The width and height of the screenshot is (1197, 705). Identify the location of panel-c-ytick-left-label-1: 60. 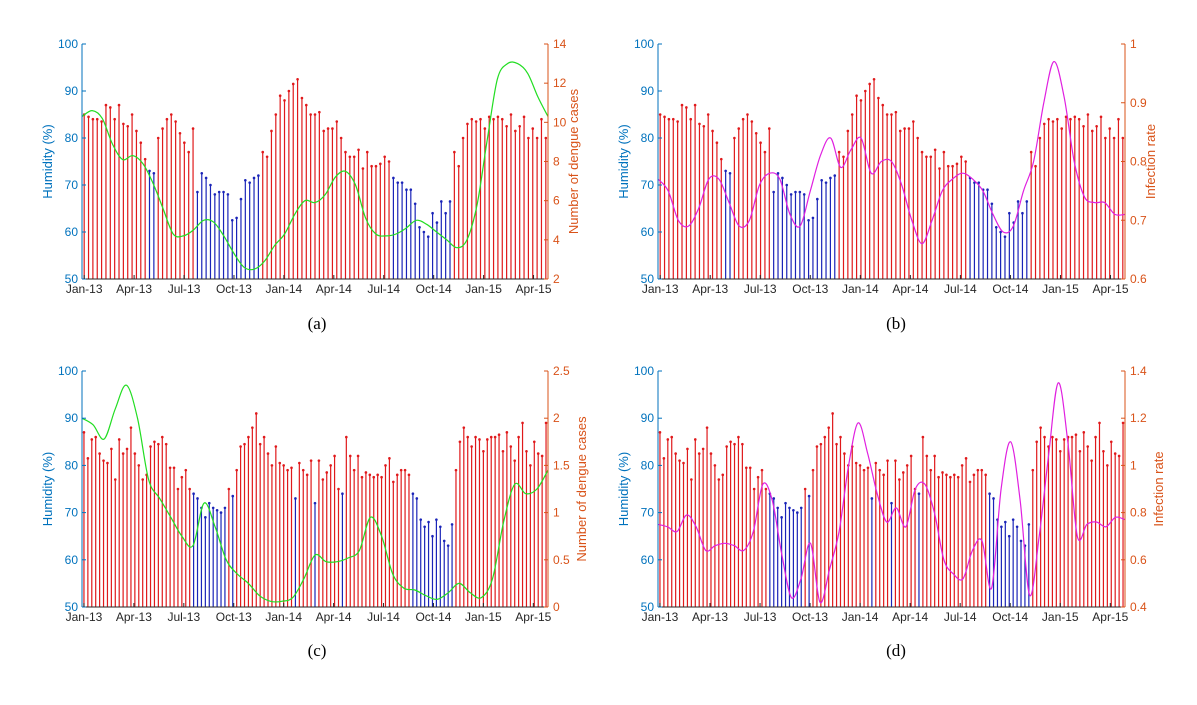
(72, 560).